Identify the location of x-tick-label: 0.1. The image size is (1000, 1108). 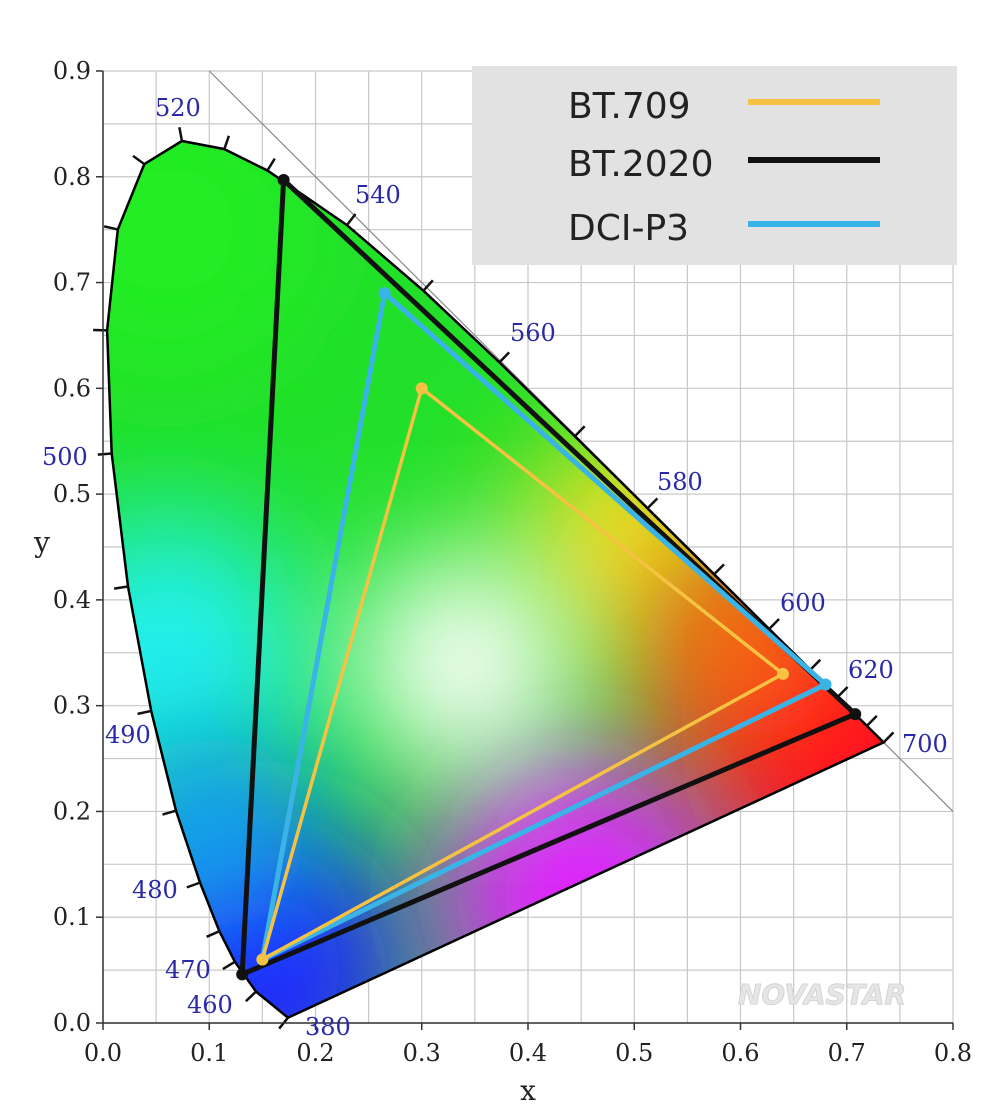
(209, 1053).